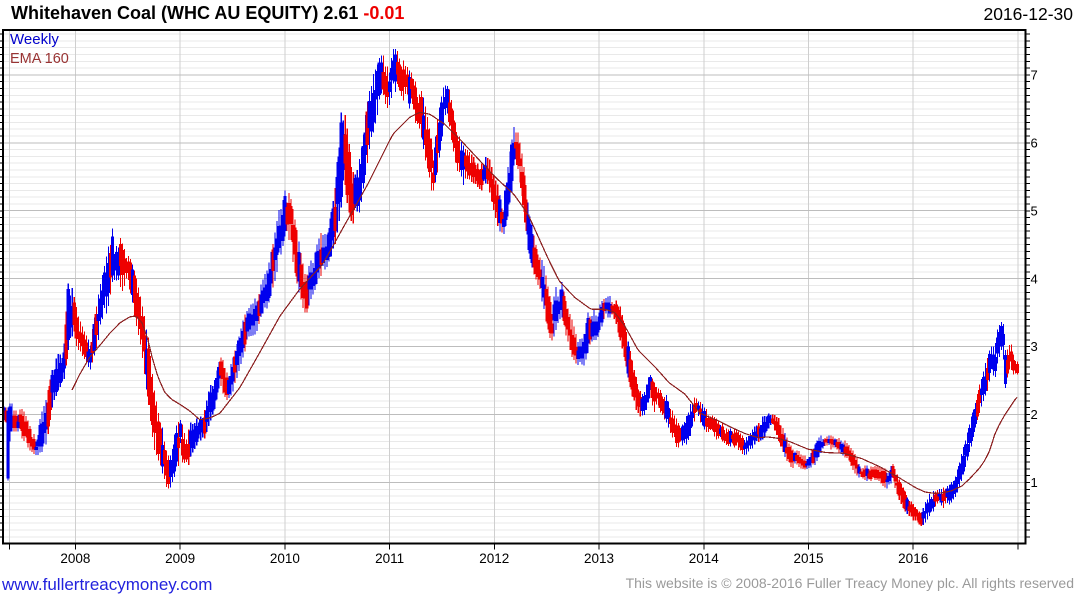 The height and width of the screenshot is (600, 1075). What do you see at coordinates (1034, 75) in the screenshot?
I see `svg-text: 7` at bounding box center [1034, 75].